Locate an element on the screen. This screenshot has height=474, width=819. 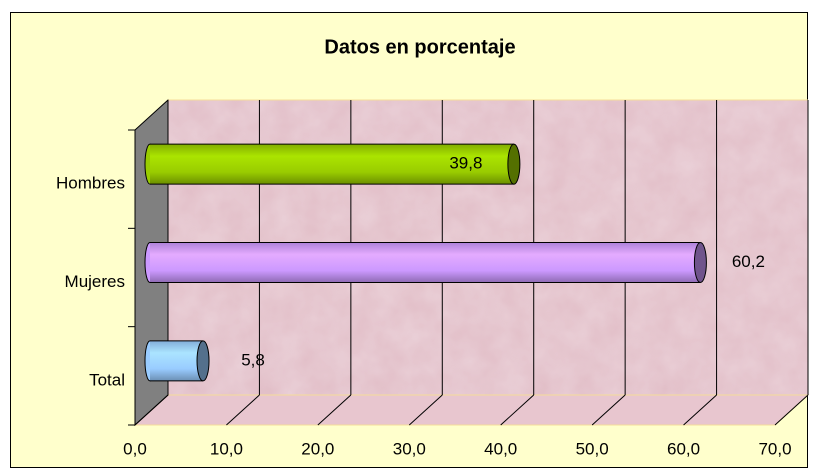
x-tick-label: 50,0 is located at coordinates (592, 448).